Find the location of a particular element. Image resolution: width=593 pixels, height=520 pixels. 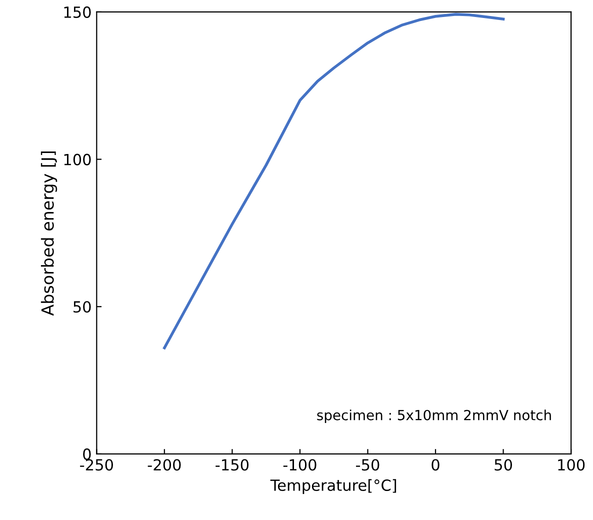

y-tick-label: 150 is located at coordinates (77, 12).